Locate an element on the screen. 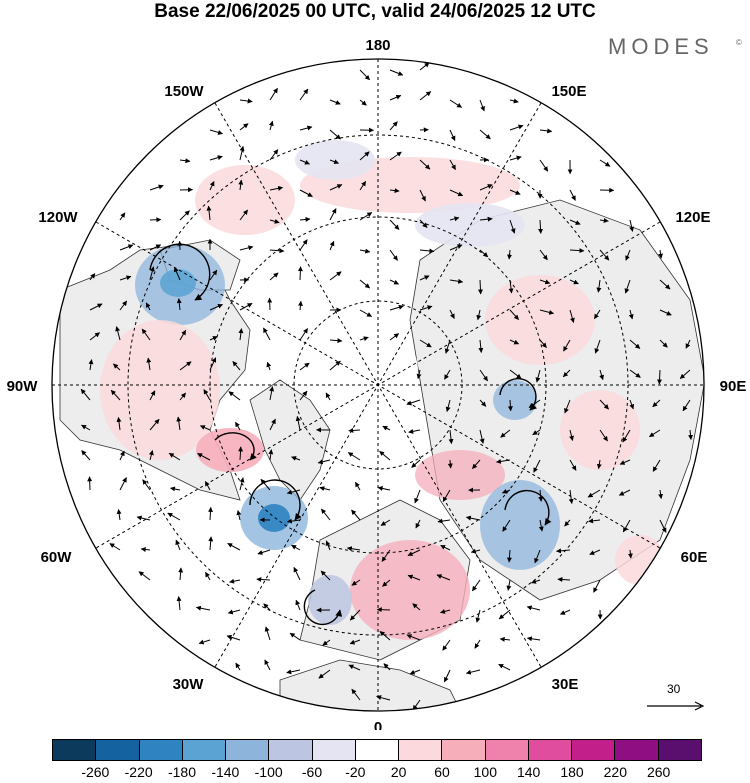  anomaly-high-siberia is located at coordinates (540, 320).